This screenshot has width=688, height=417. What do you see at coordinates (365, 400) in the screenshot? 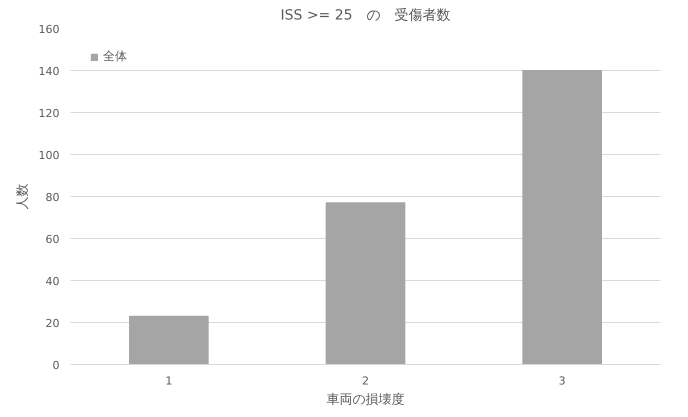
I see `x-axis-title: 車両の損壊度` at bounding box center [365, 400].